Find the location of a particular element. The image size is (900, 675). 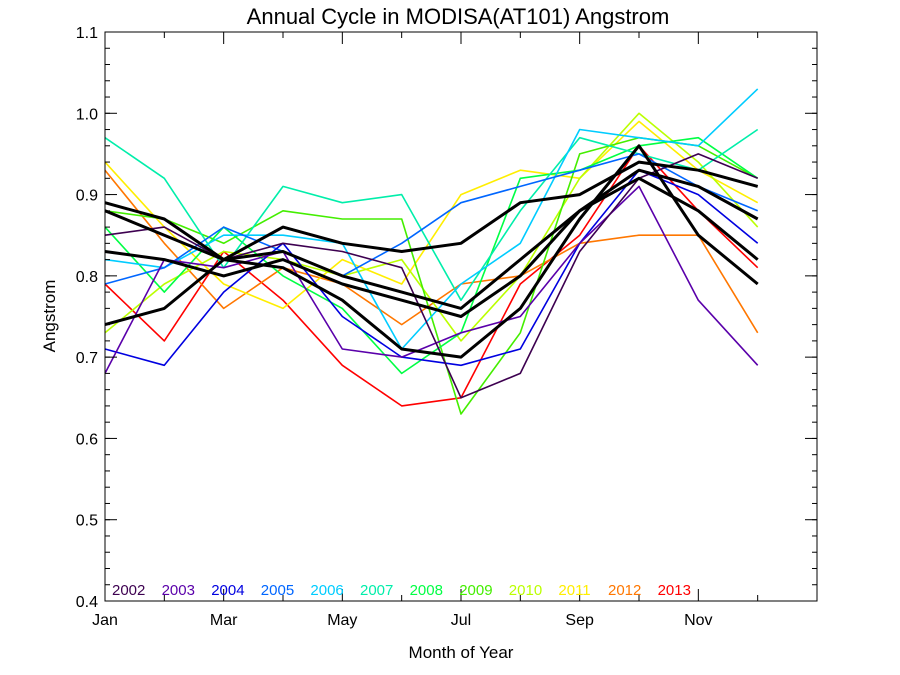

legend-label-2007: 2007 is located at coordinates (376, 590).